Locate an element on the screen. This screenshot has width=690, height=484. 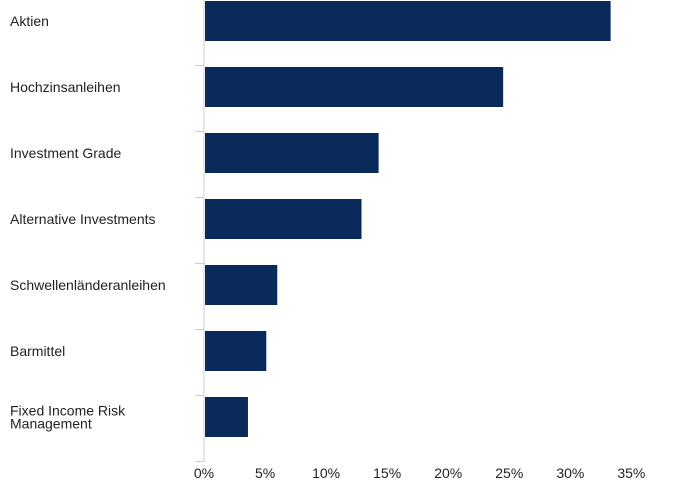
category-label: Barmittel is located at coordinates (37, 351).